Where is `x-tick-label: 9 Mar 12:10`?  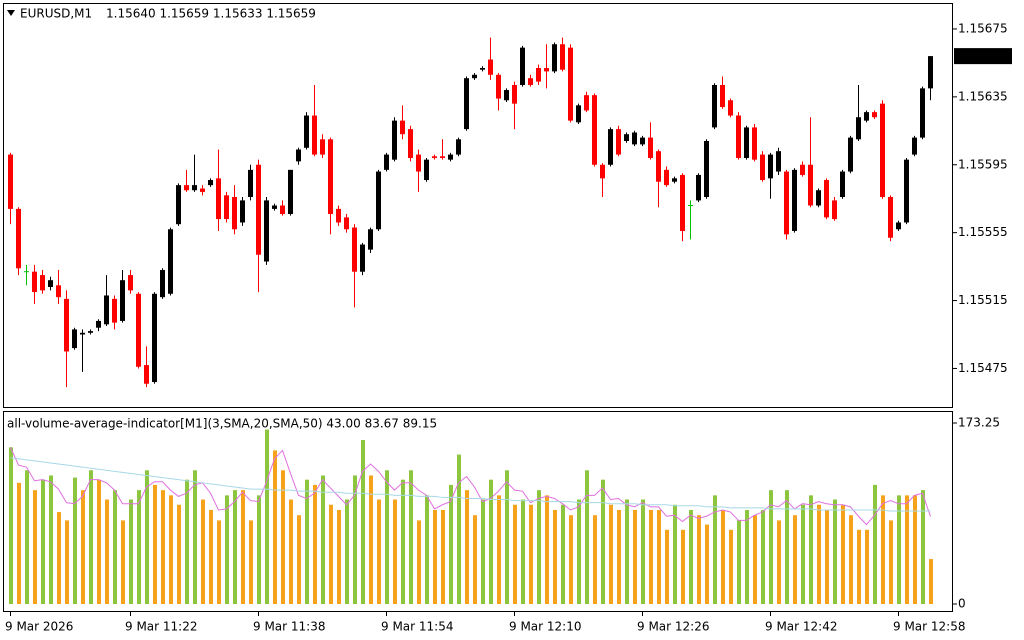
x-tick-label: 9 Mar 12:10 is located at coordinates (545, 627).